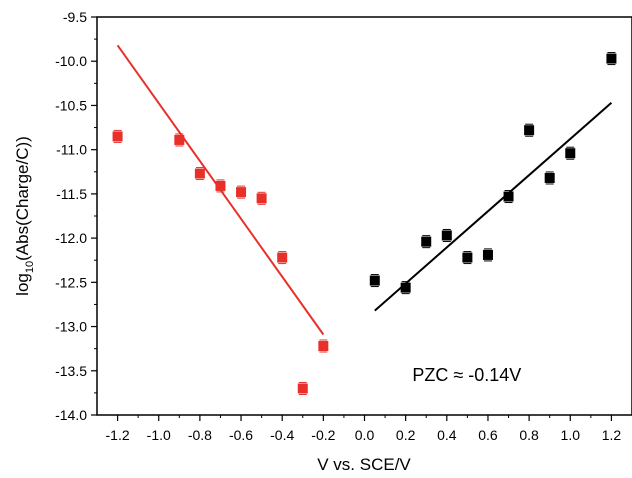 This screenshot has height=478, width=632. What do you see at coordinates (71, 105) in the screenshot?
I see `y-tick-label: -10.5` at bounding box center [71, 105].